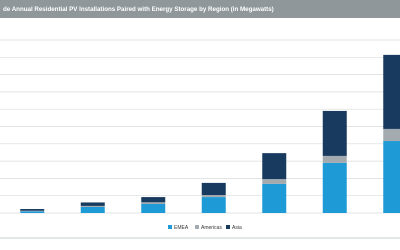 The width and height of the screenshot is (400, 250). What do you see at coordinates (237, 228) in the screenshot?
I see `legend-label: Asia` at bounding box center [237, 228].